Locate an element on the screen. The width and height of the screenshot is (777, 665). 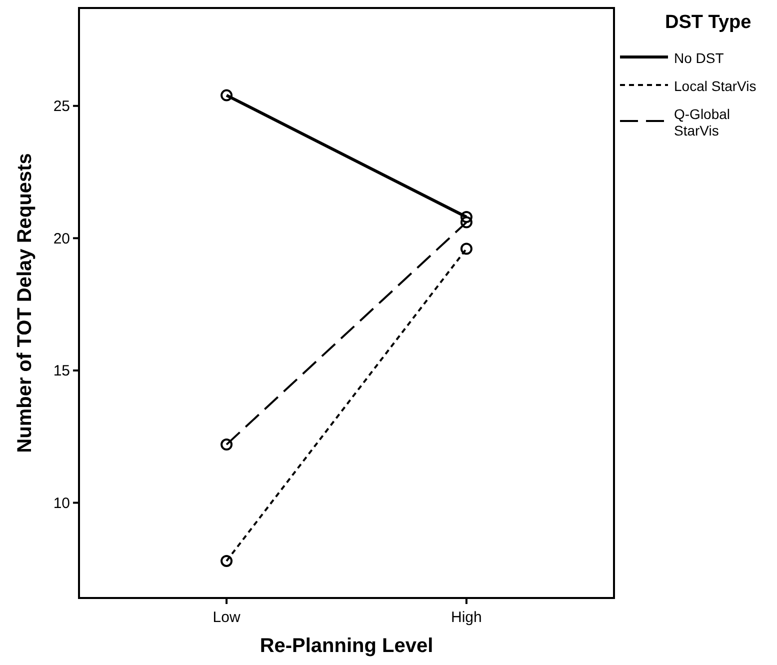
legend-label: No DST is located at coordinates (699, 58).